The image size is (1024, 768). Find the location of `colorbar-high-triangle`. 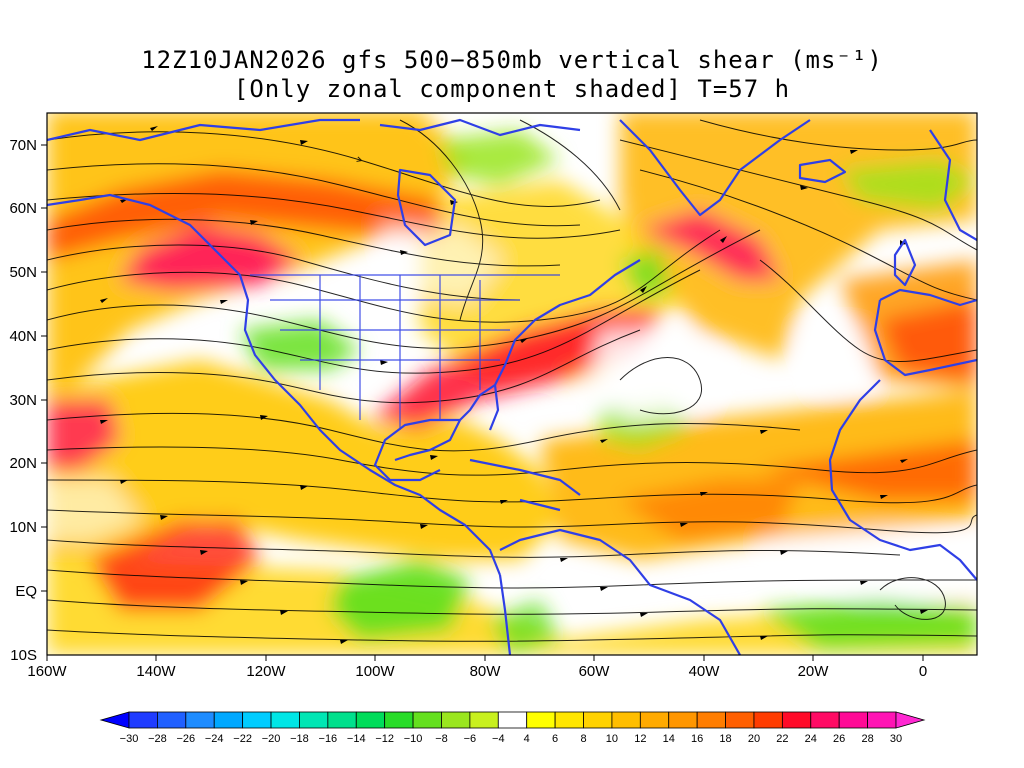

colorbar-high-triangle is located at coordinates (910, 720).